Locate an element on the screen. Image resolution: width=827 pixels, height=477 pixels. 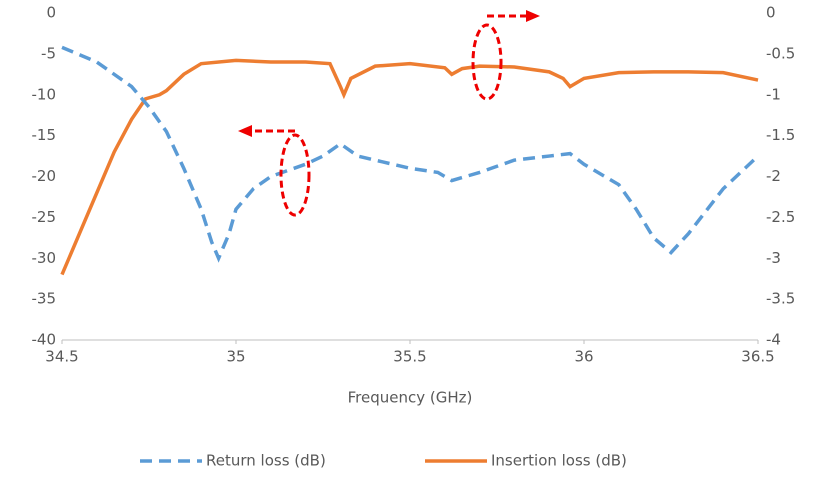
legend-label: Return loss (dB) is located at coordinates (266, 461).